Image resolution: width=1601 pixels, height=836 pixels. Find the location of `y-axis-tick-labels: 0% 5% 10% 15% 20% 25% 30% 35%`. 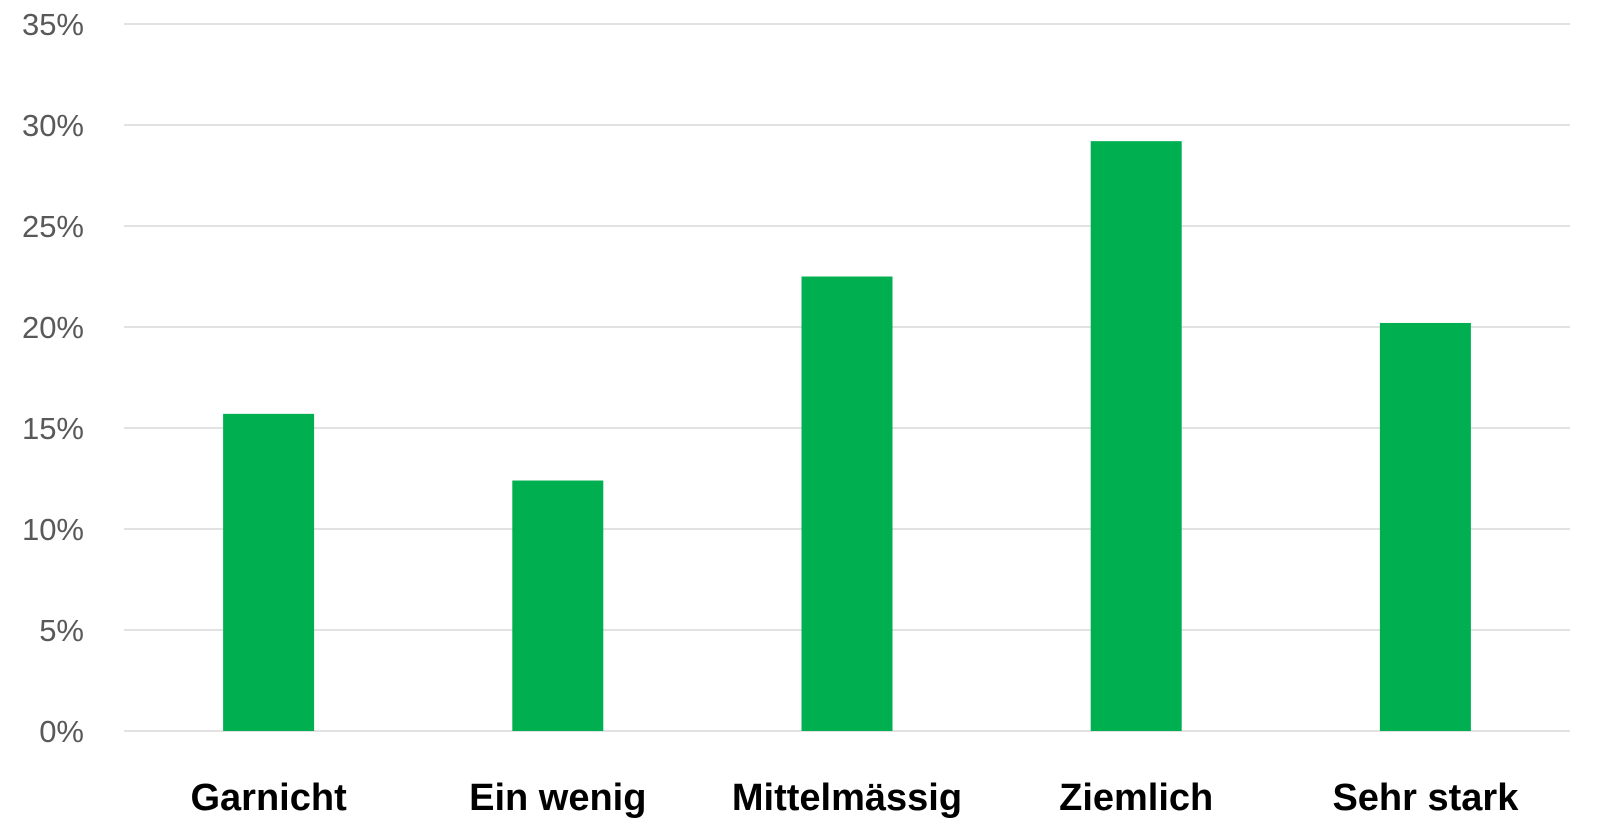

y-axis-tick-labels: 0% 5% 10% 15% 20% 25% 30% 35% is located at coordinates (53, 378).